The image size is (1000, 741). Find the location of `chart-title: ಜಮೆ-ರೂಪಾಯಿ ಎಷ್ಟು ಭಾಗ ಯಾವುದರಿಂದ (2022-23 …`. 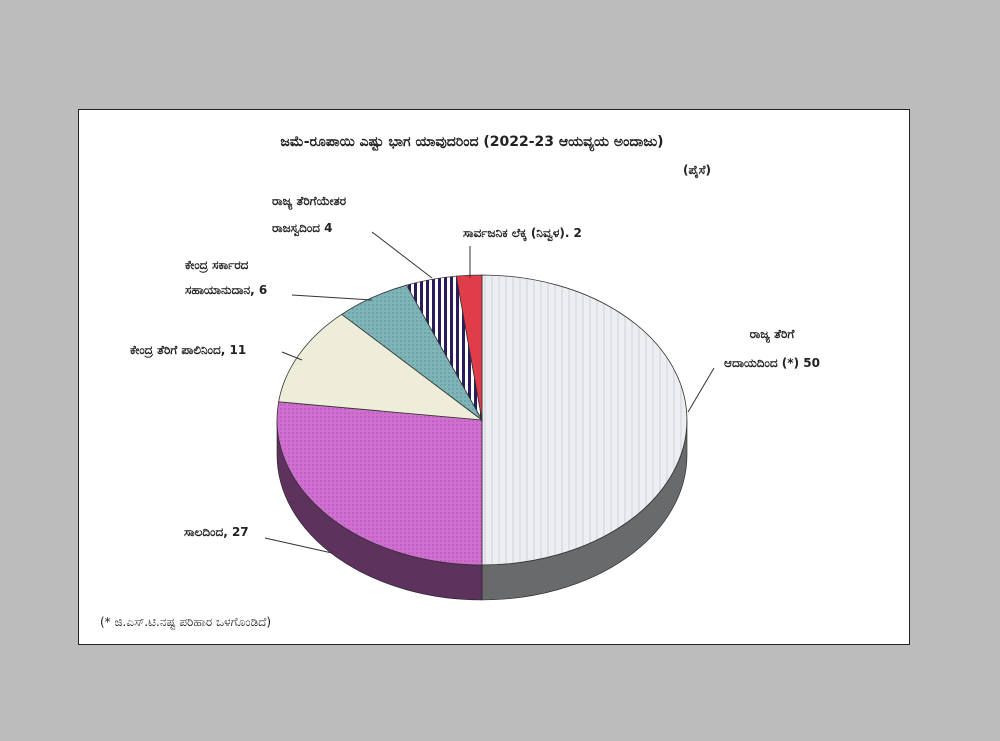

chart-title: ಜಮೆ-ರೂಪಾಯಿ ಎಷ್ಟು ಭಾಗ ಯಾವುದರಿಂದ (2022-23 … is located at coordinates (471, 143).